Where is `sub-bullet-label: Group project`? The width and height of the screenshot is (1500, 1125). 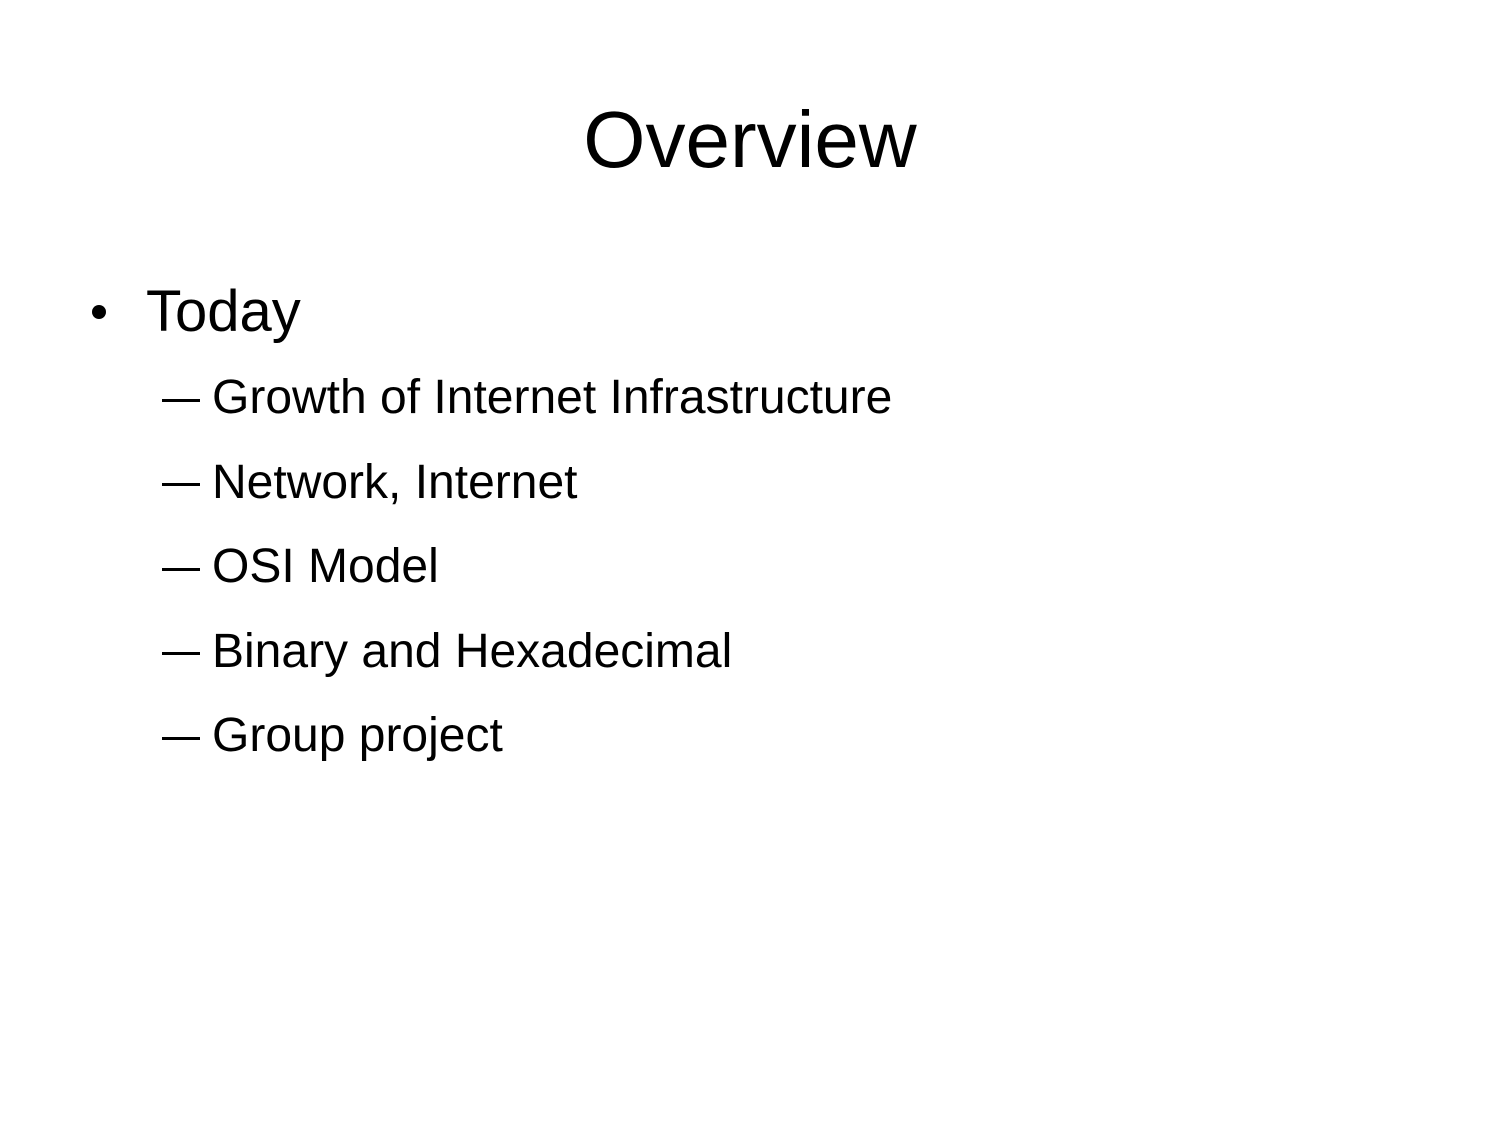
sub-bullet-label: Group project is located at coordinates (357, 735).